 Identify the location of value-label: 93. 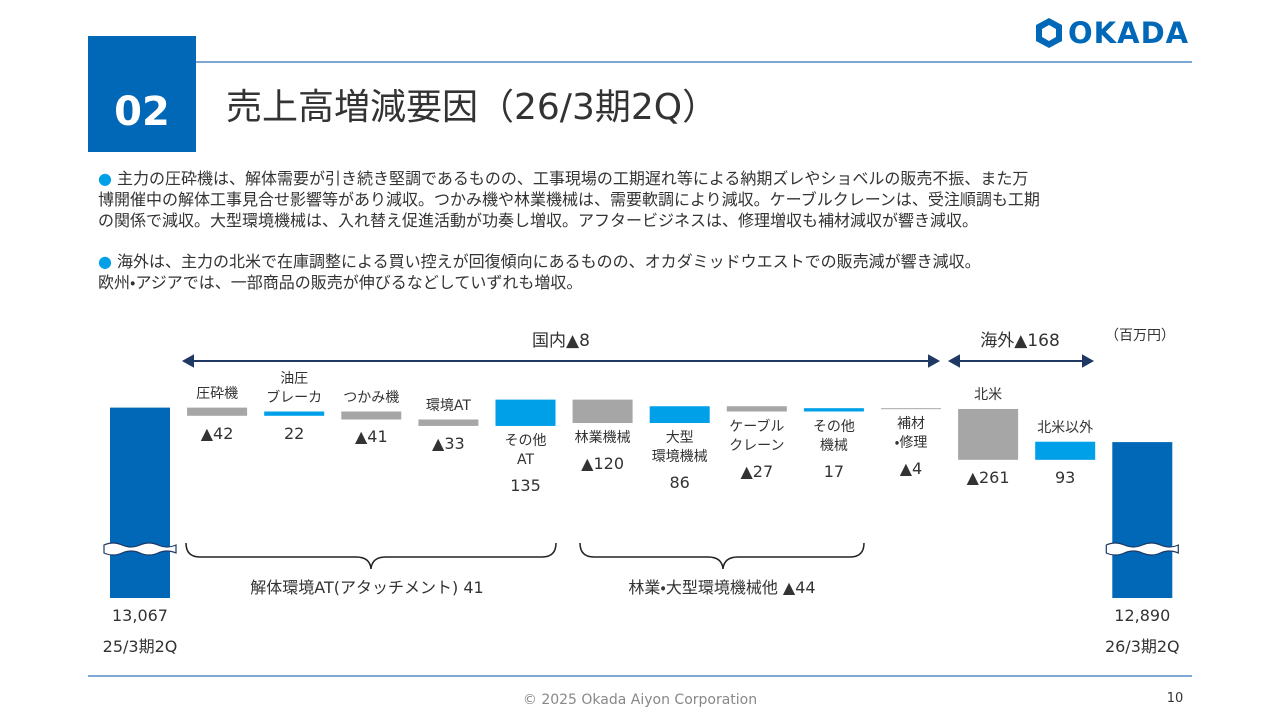
(1065, 477).